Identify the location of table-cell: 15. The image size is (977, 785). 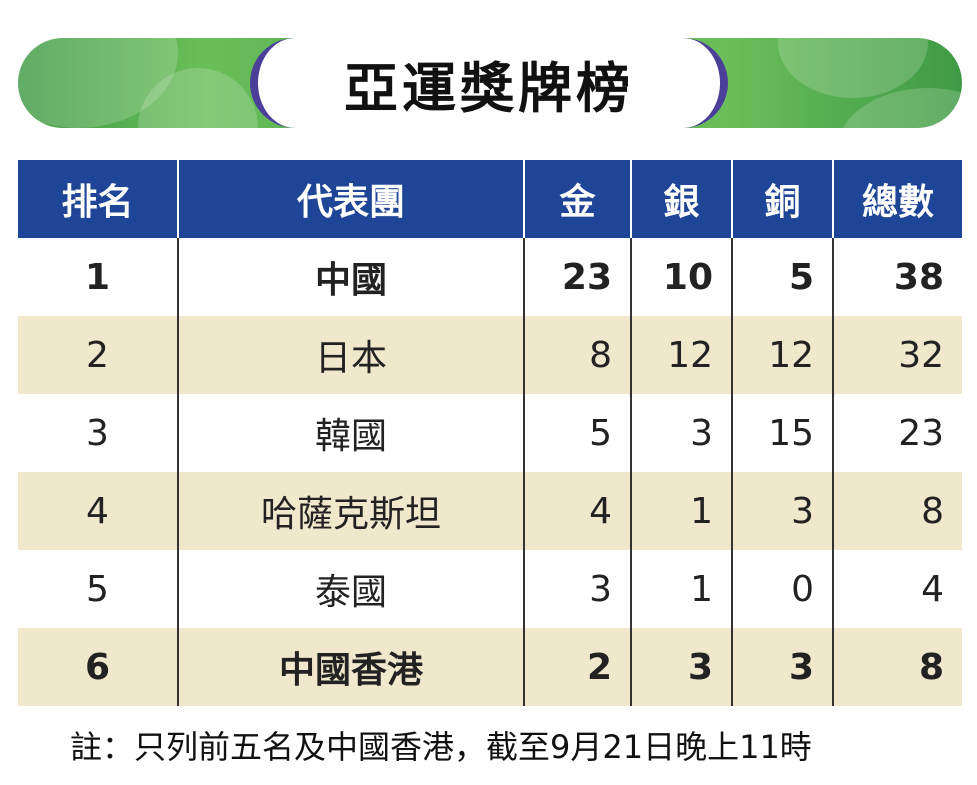
(782, 433).